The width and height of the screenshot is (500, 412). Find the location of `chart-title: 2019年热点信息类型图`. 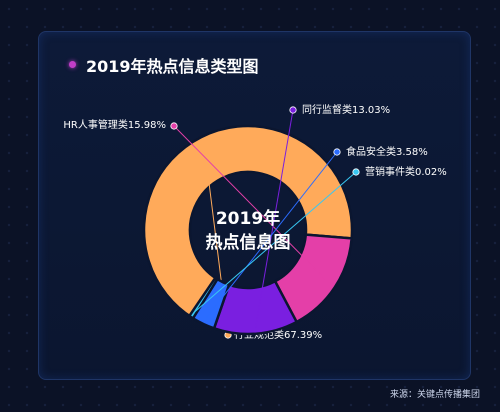

chart-title: 2019年热点信息类型图 is located at coordinates (172, 66).